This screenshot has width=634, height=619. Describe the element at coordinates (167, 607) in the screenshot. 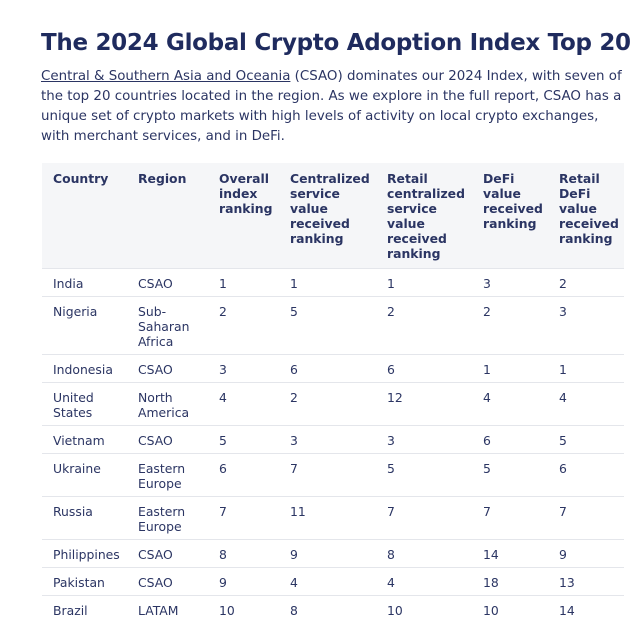

I see `table-cell: LATAM` at that location.